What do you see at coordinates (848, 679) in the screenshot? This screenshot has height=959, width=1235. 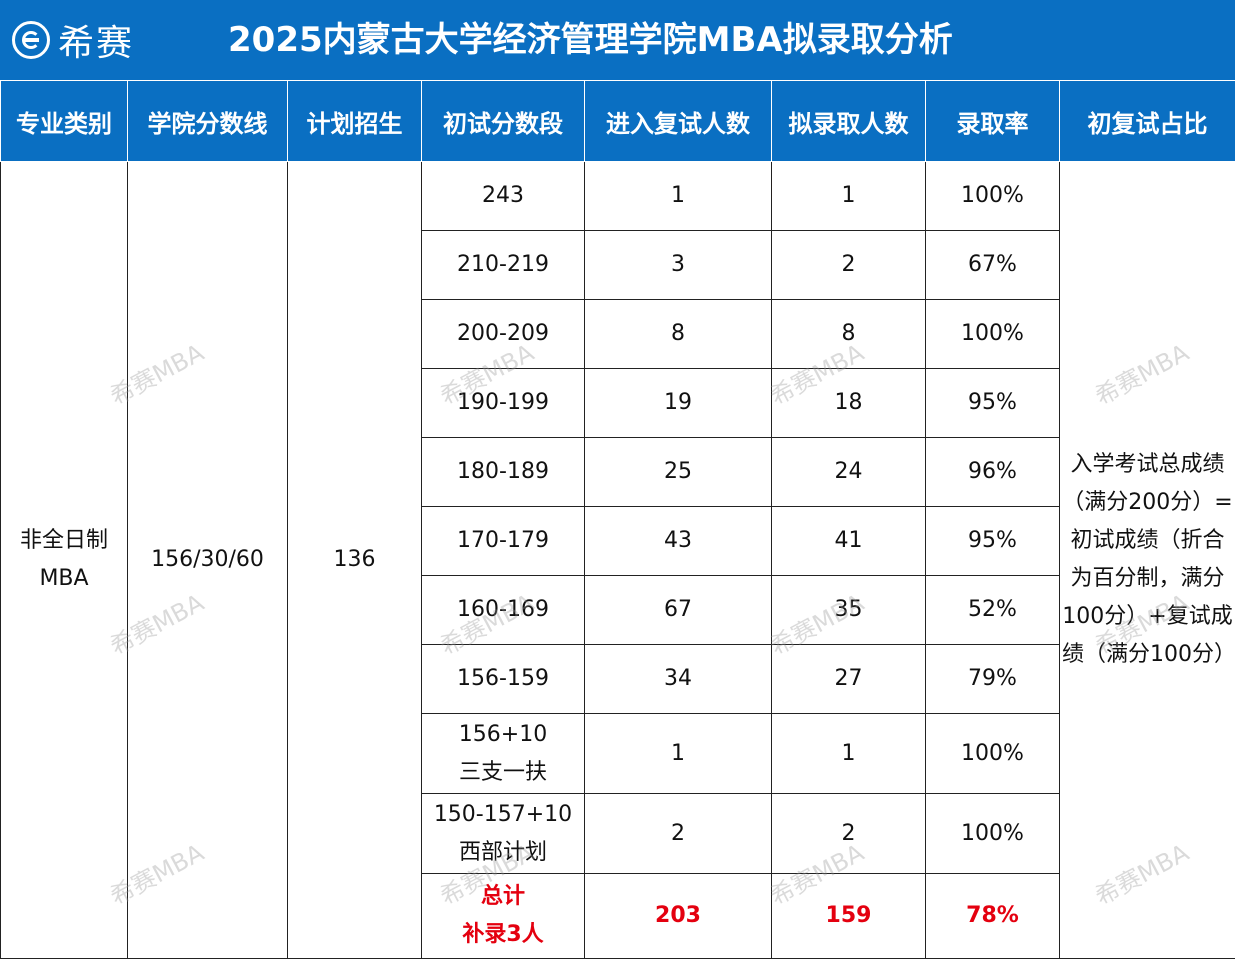 I see `admitted-cell: 27` at bounding box center [848, 679].